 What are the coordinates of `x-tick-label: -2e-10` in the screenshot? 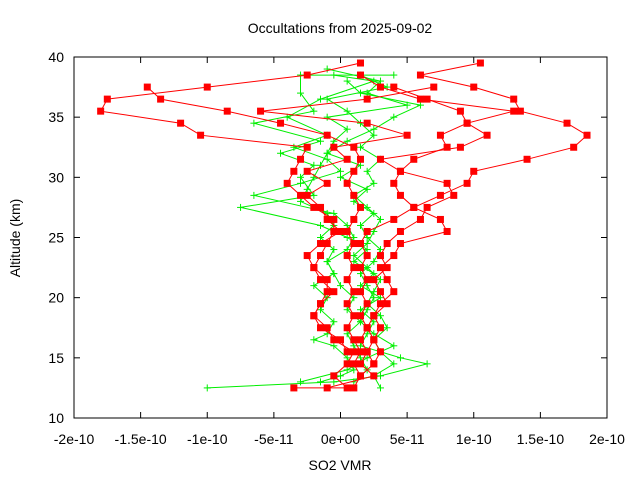 It's located at (74, 439).